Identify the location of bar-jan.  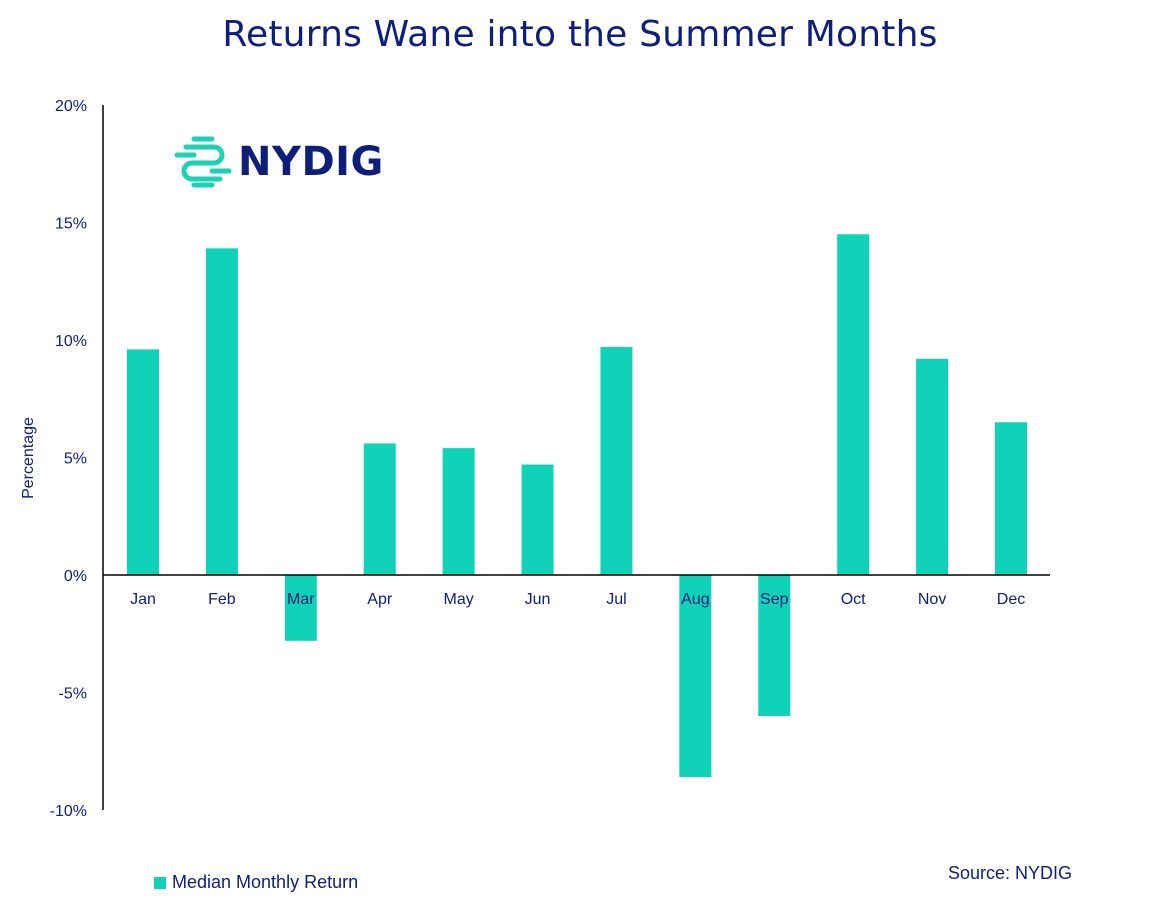
(143, 462).